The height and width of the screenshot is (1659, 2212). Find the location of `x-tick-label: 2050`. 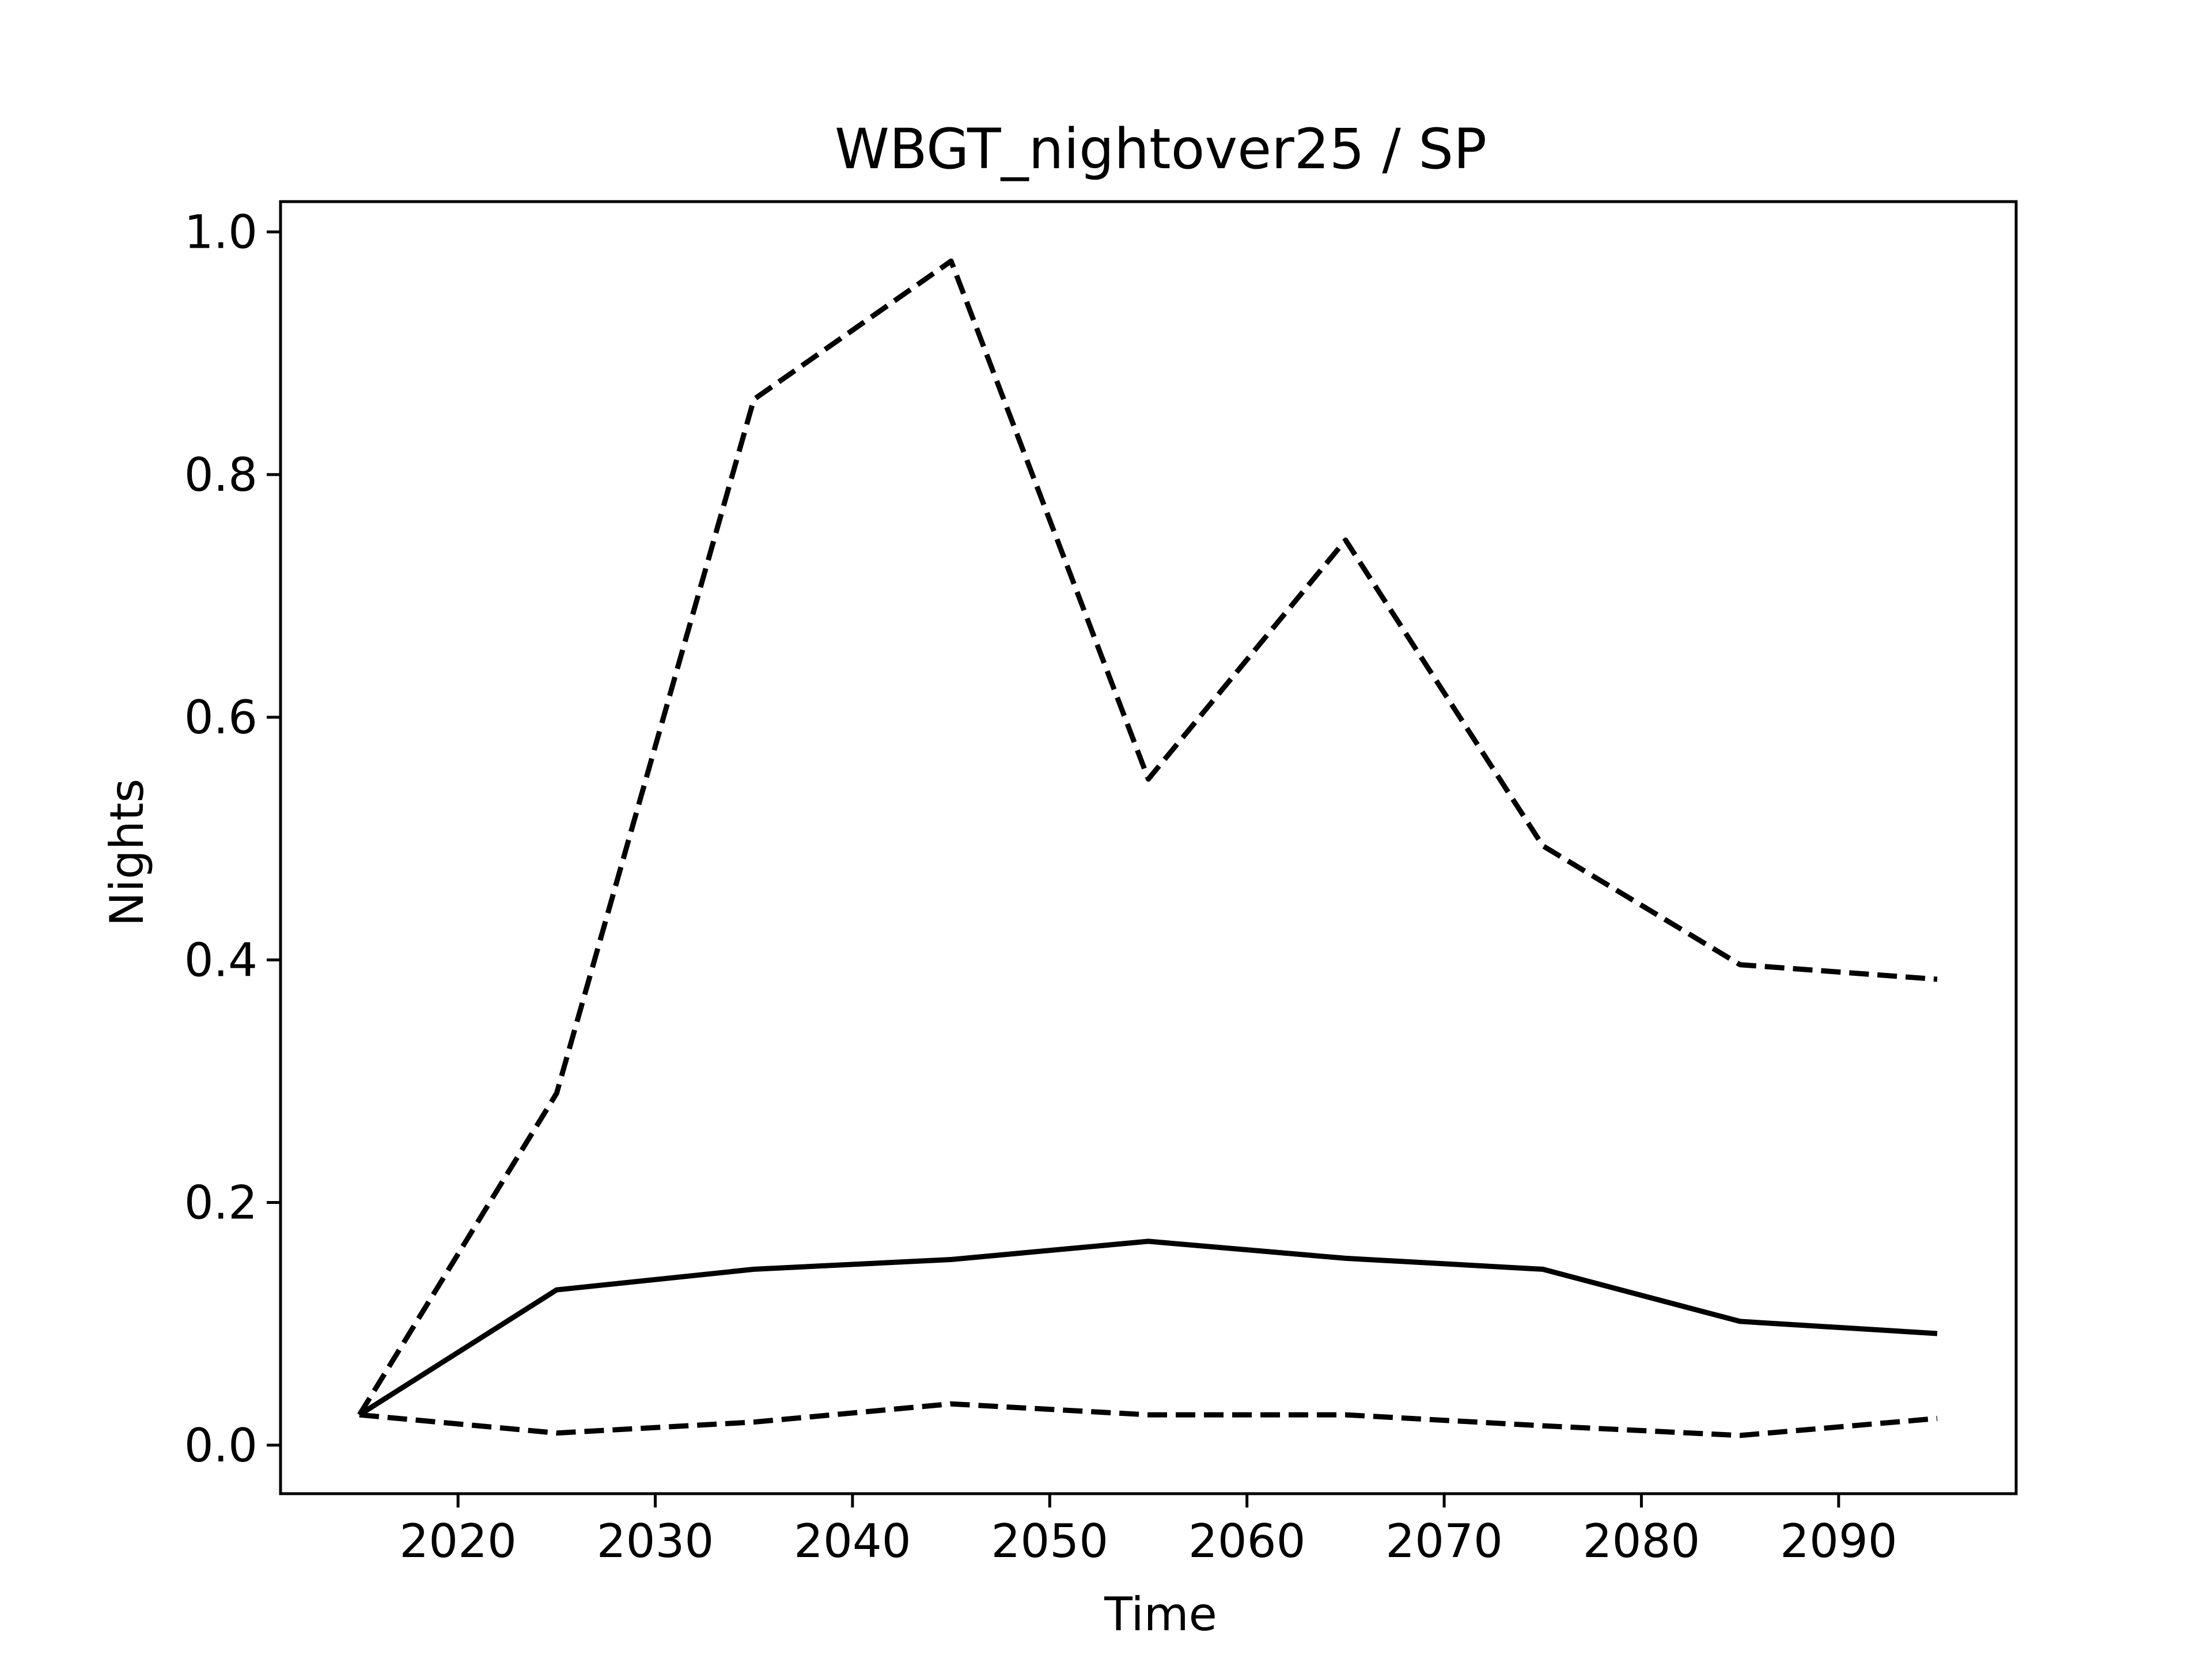

x-tick-label: 2050 is located at coordinates (1050, 1541).